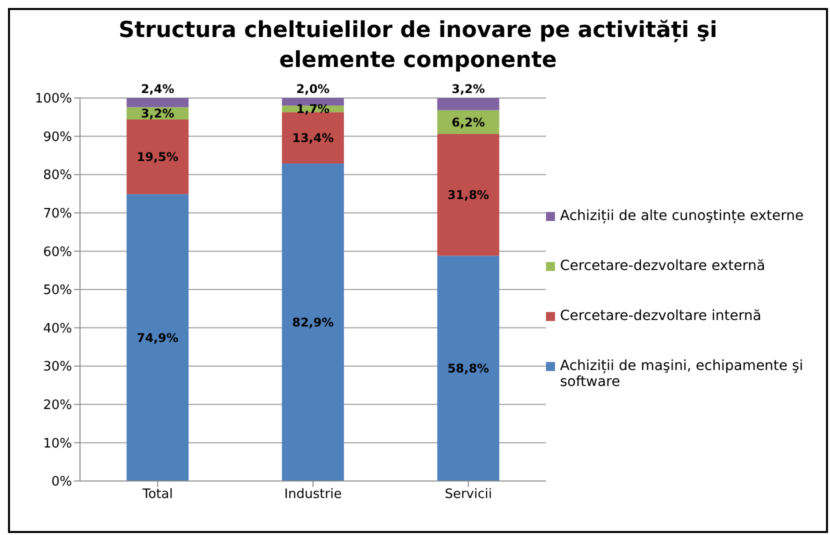  What do you see at coordinates (468, 494) in the screenshot?
I see `x-tick-label: Servicii` at bounding box center [468, 494].